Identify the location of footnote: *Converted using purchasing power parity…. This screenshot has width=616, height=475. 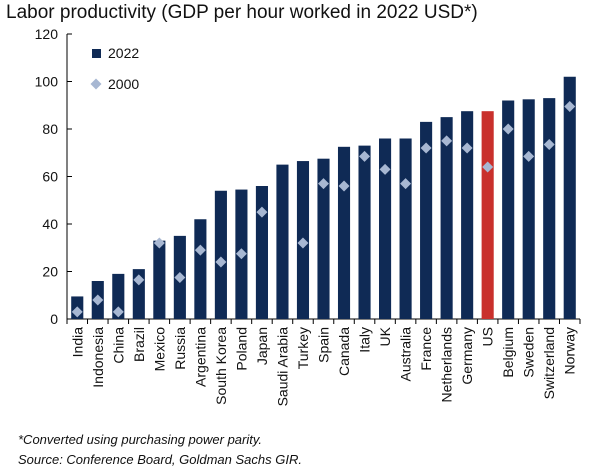
(140, 439).